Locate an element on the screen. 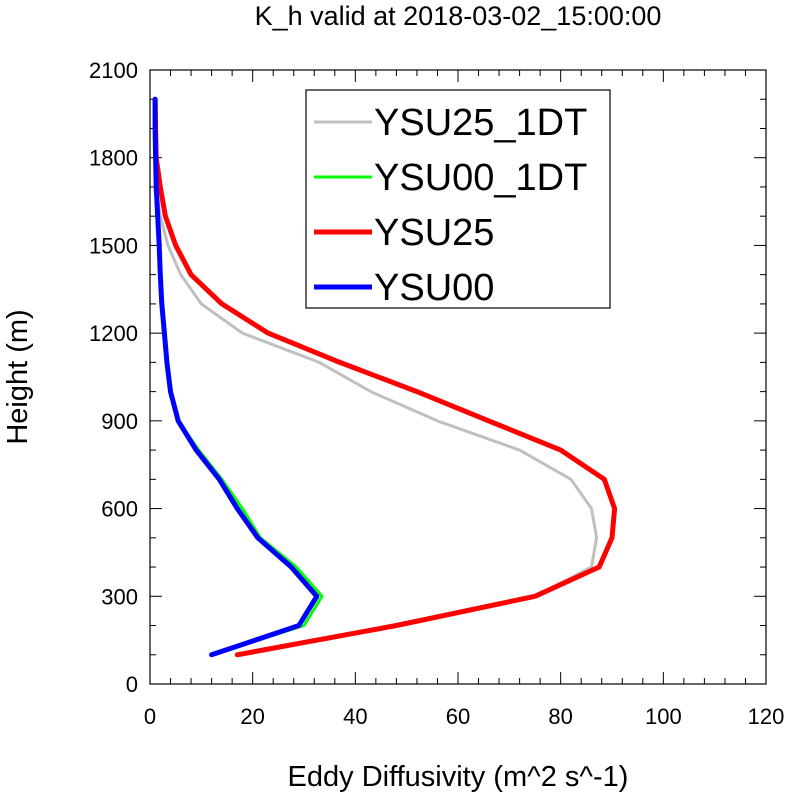 The width and height of the screenshot is (788, 796). y-axis-label: Height (m) is located at coordinates (18, 376).